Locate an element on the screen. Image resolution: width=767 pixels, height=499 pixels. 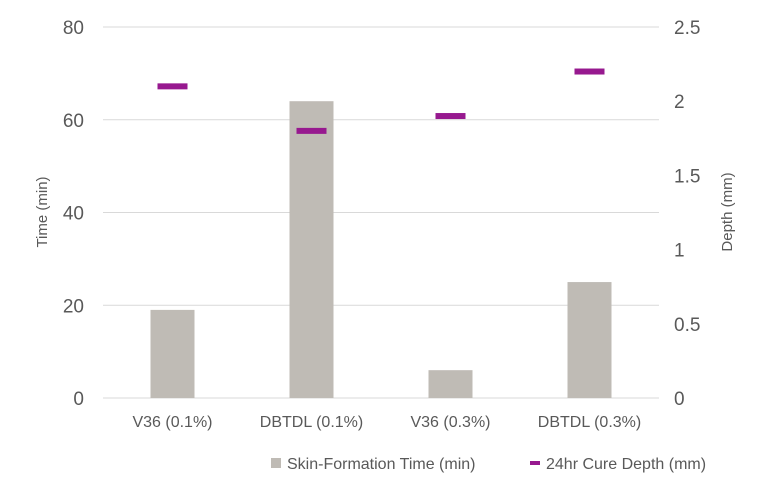
right-tick-label: 1.5 is located at coordinates (687, 176).